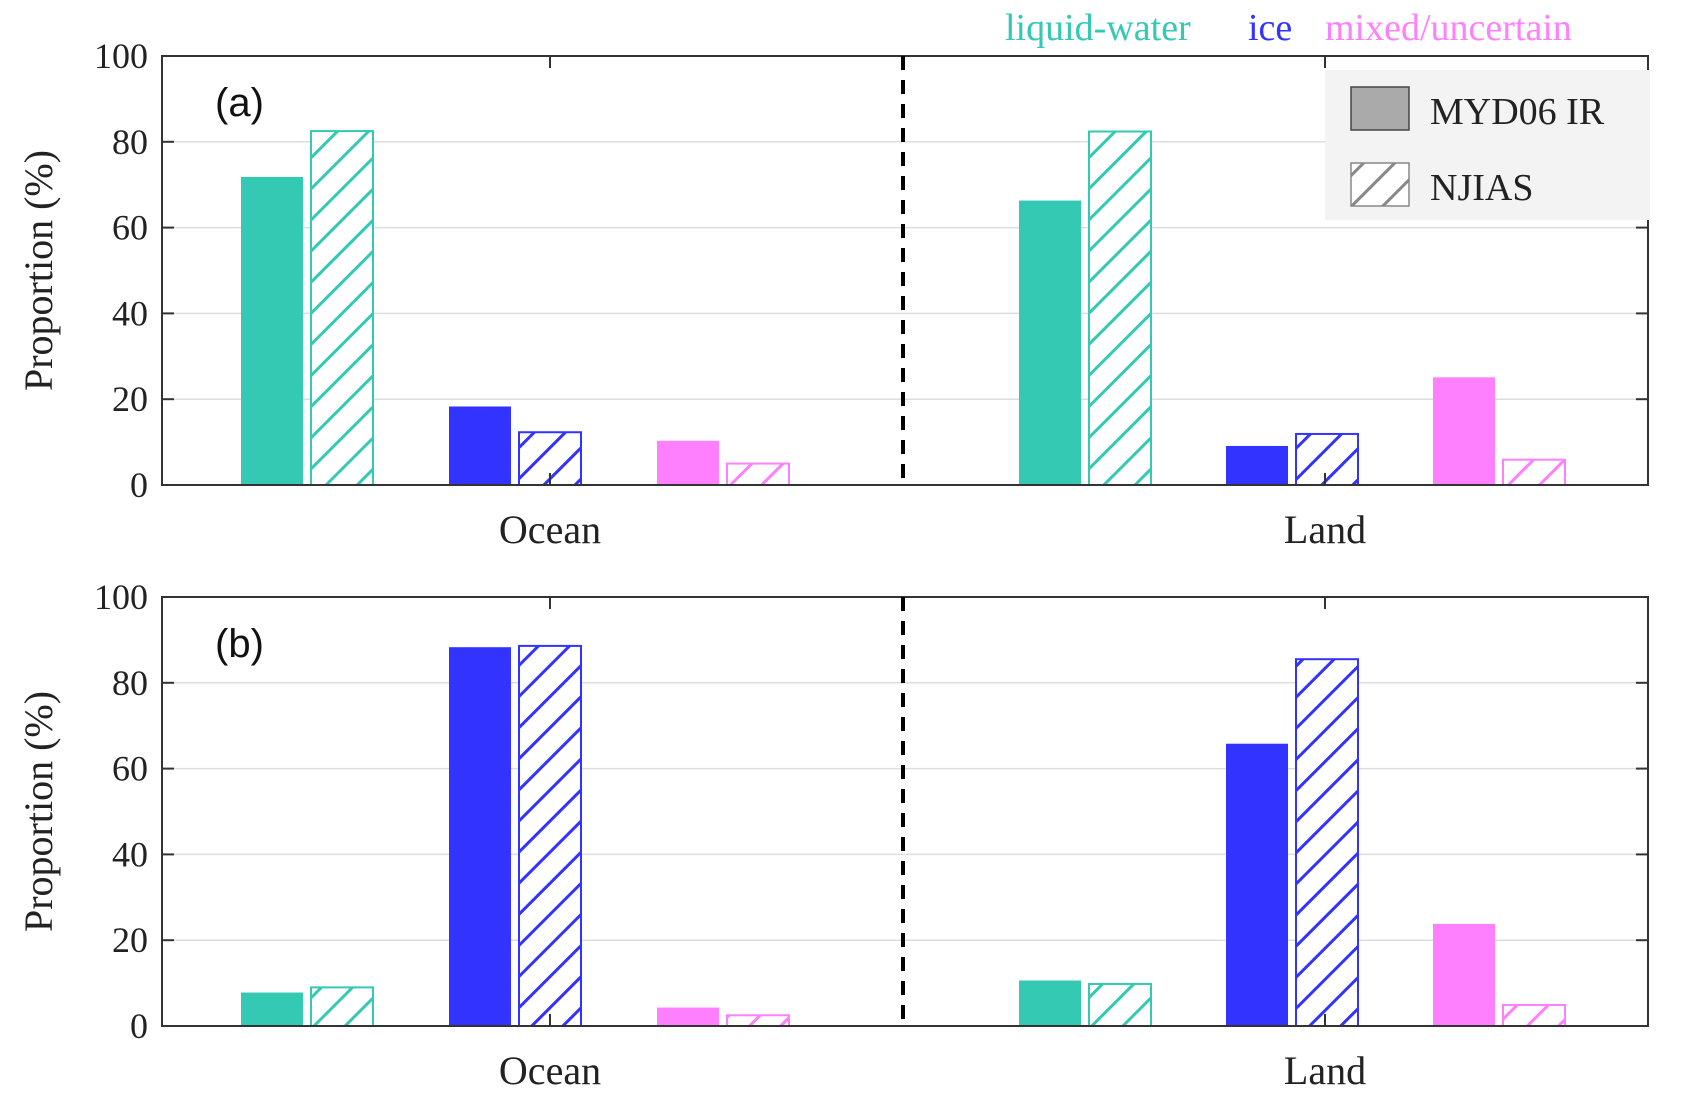  I want to click on series-legend-swatch-hatched, so click(1380, 184).